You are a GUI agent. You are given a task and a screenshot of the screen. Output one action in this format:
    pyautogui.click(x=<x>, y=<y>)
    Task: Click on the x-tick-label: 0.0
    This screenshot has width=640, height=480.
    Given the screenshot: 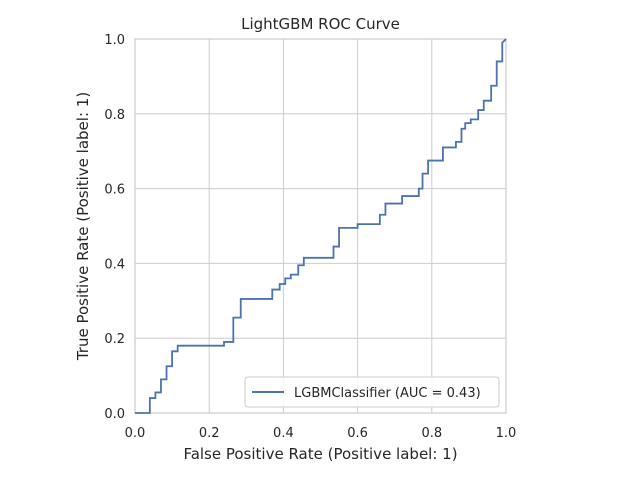 What is the action you would take?
    pyautogui.click(x=135, y=433)
    